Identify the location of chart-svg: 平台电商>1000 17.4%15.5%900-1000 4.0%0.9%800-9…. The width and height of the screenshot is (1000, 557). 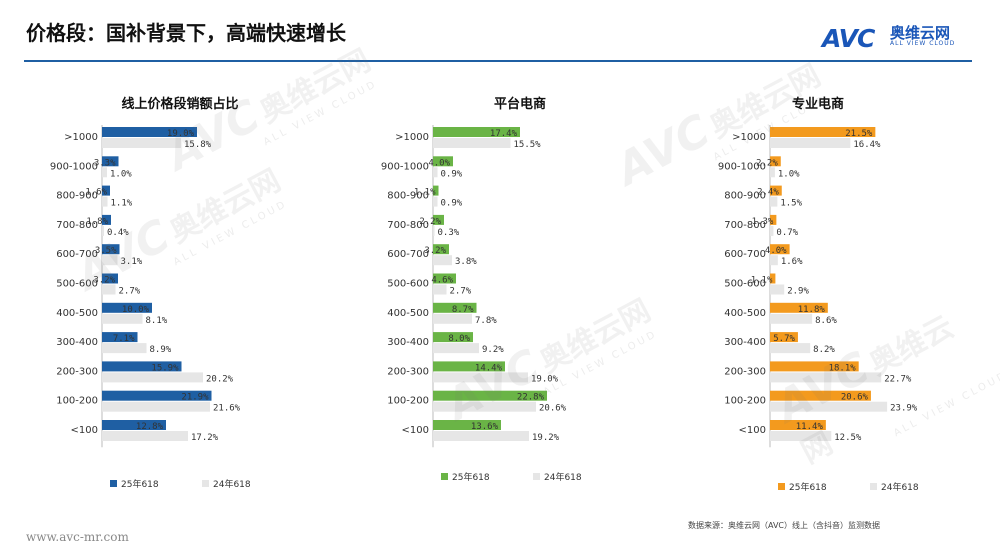
(481, 289).